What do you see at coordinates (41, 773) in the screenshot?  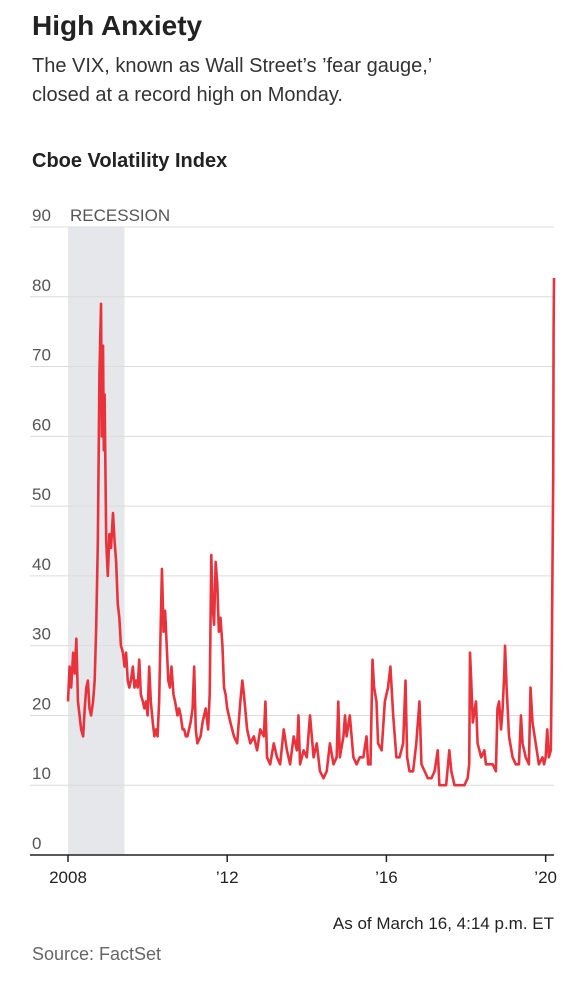 I see `y-tick-label: 10` at bounding box center [41, 773].